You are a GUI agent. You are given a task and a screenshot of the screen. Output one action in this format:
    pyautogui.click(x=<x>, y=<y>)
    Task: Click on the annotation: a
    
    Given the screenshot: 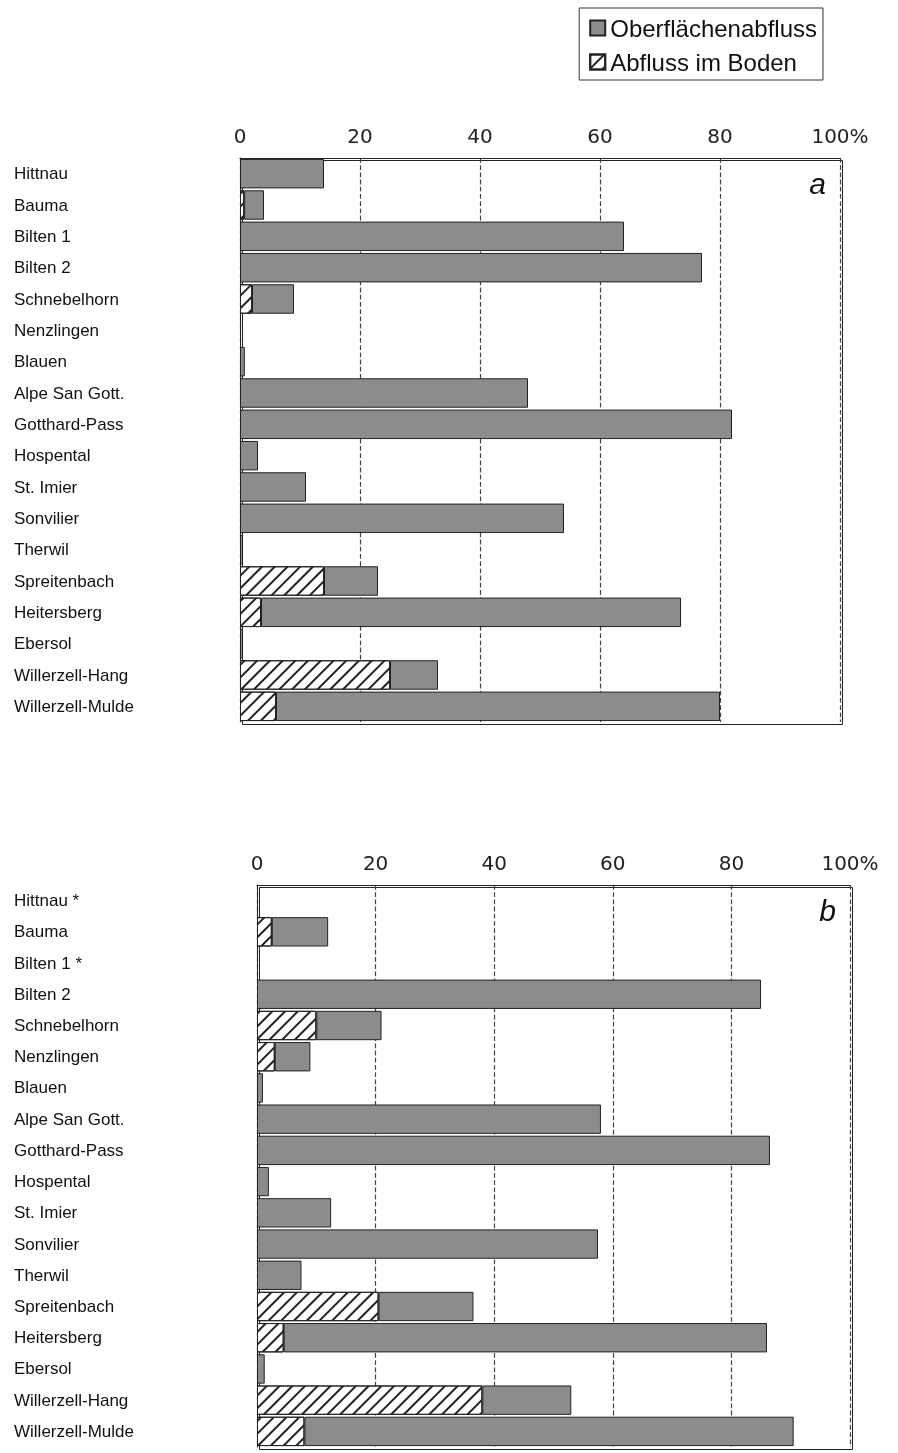 What is the action you would take?
    pyautogui.click(x=817, y=183)
    